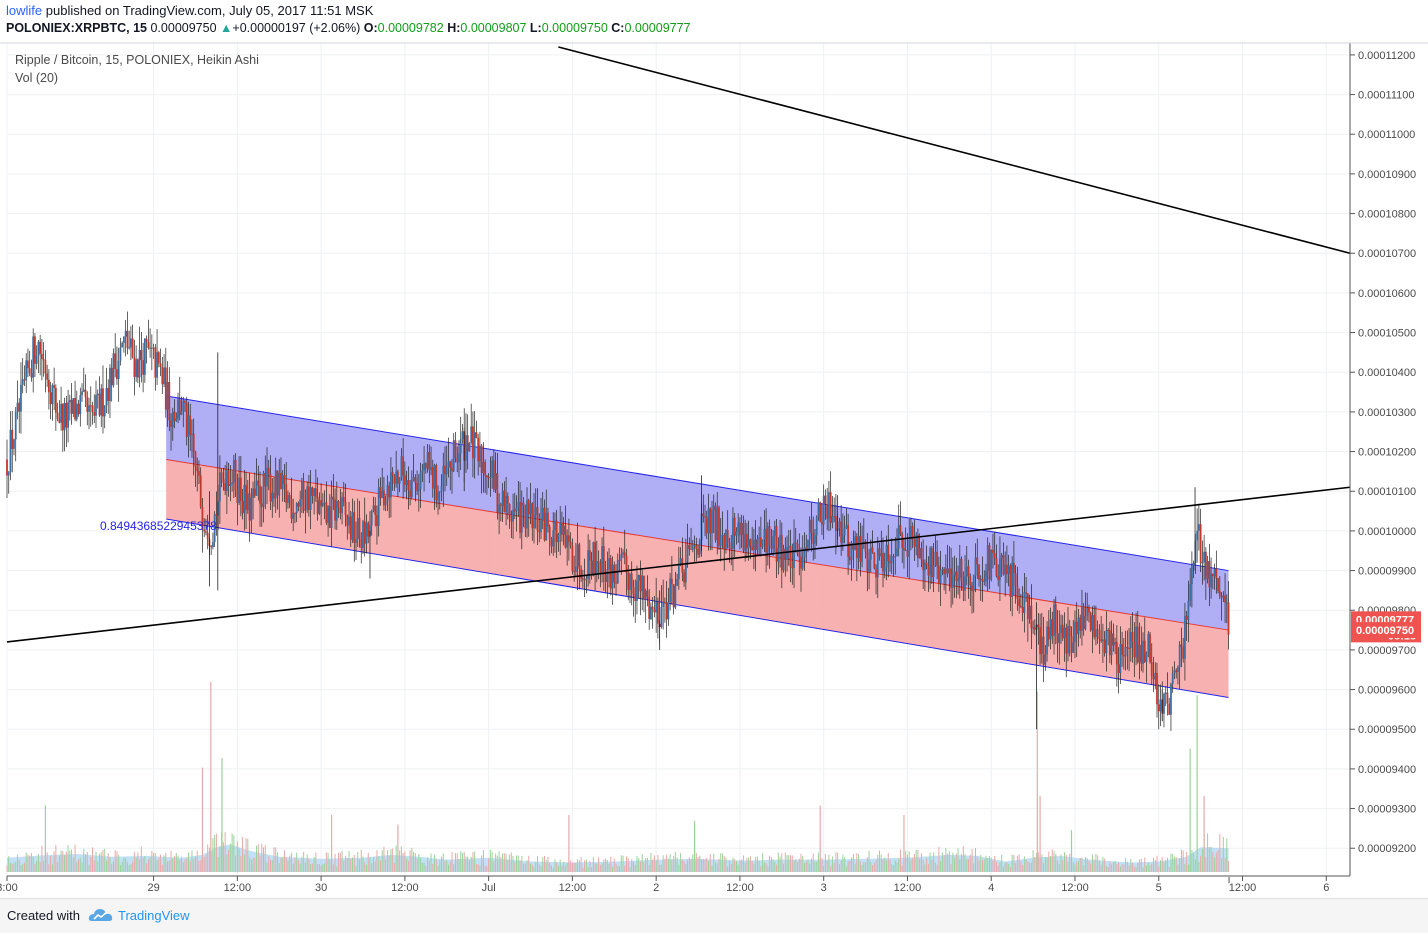 The height and width of the screenshot is (933, 1428). What do you see at coordinates (1159, 888) in the screenshot?
I see `time-tick-label: 5` at bounding box center [1159, 888].